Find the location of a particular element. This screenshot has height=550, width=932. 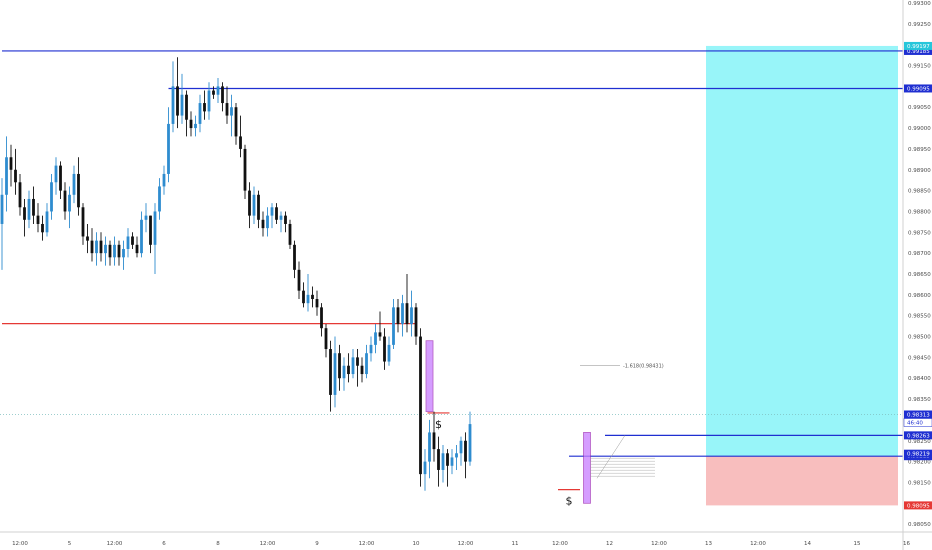

price-tick-label: 0.98250 is located at coordinates (919, 442).